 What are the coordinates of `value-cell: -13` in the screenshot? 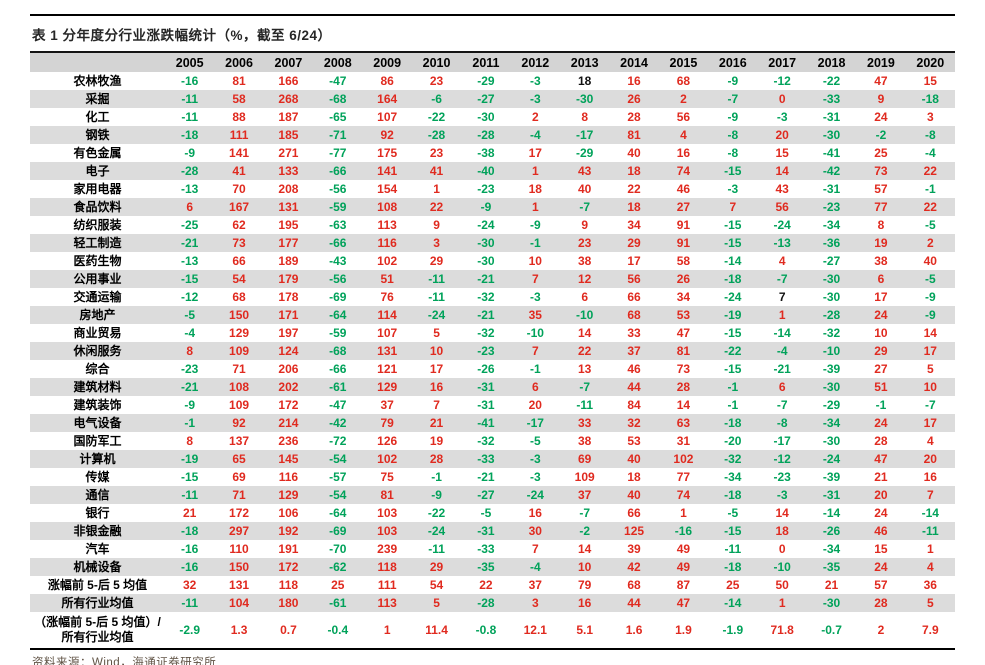 It's located at (190, 188).